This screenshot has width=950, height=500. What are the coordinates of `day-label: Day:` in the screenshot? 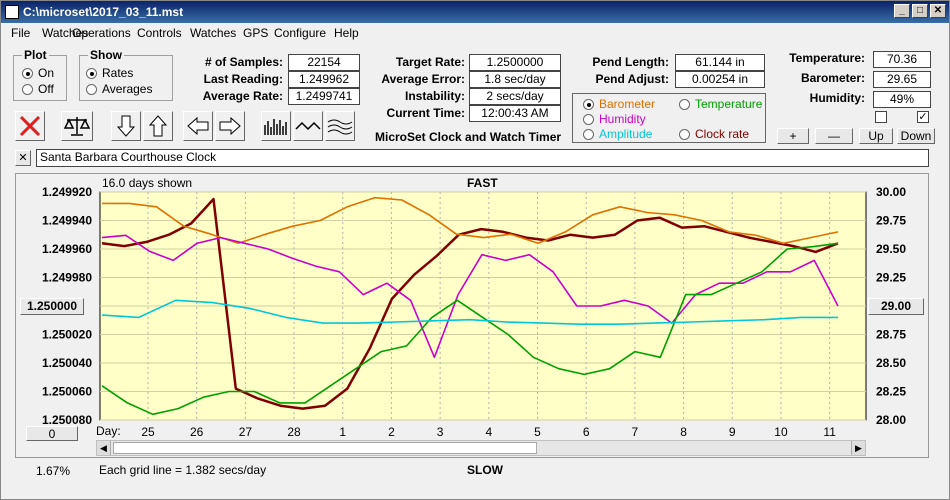 It's located at (108, 431).